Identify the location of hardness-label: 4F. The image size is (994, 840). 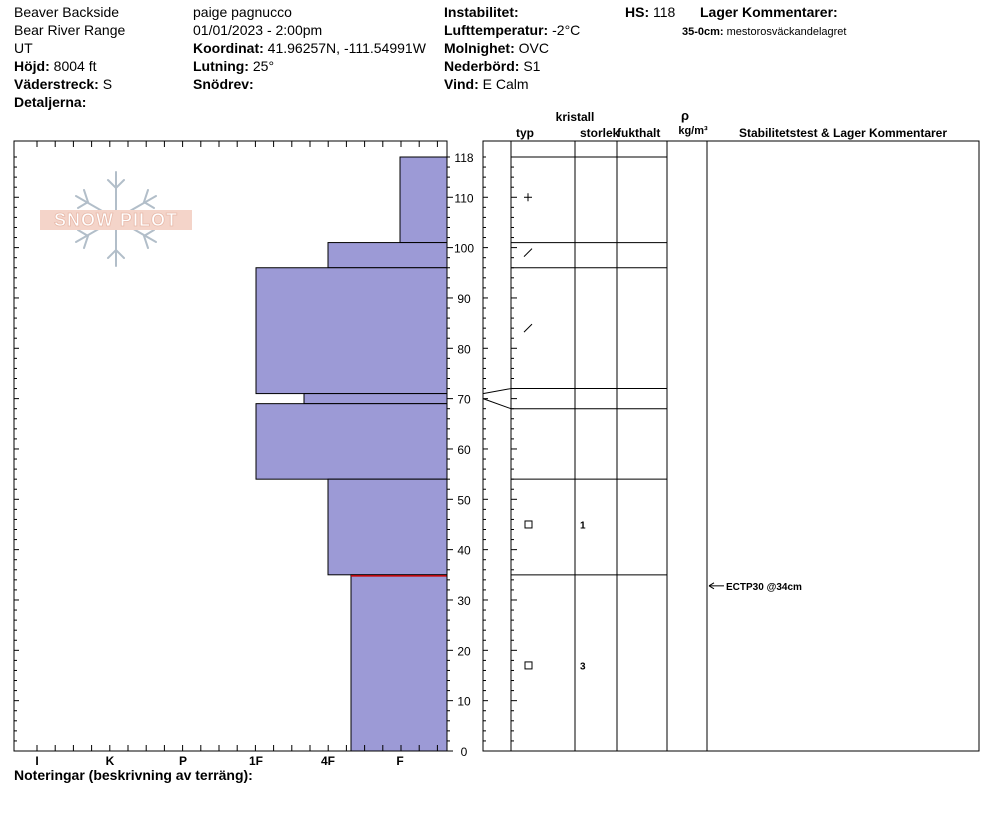
(328, 761).